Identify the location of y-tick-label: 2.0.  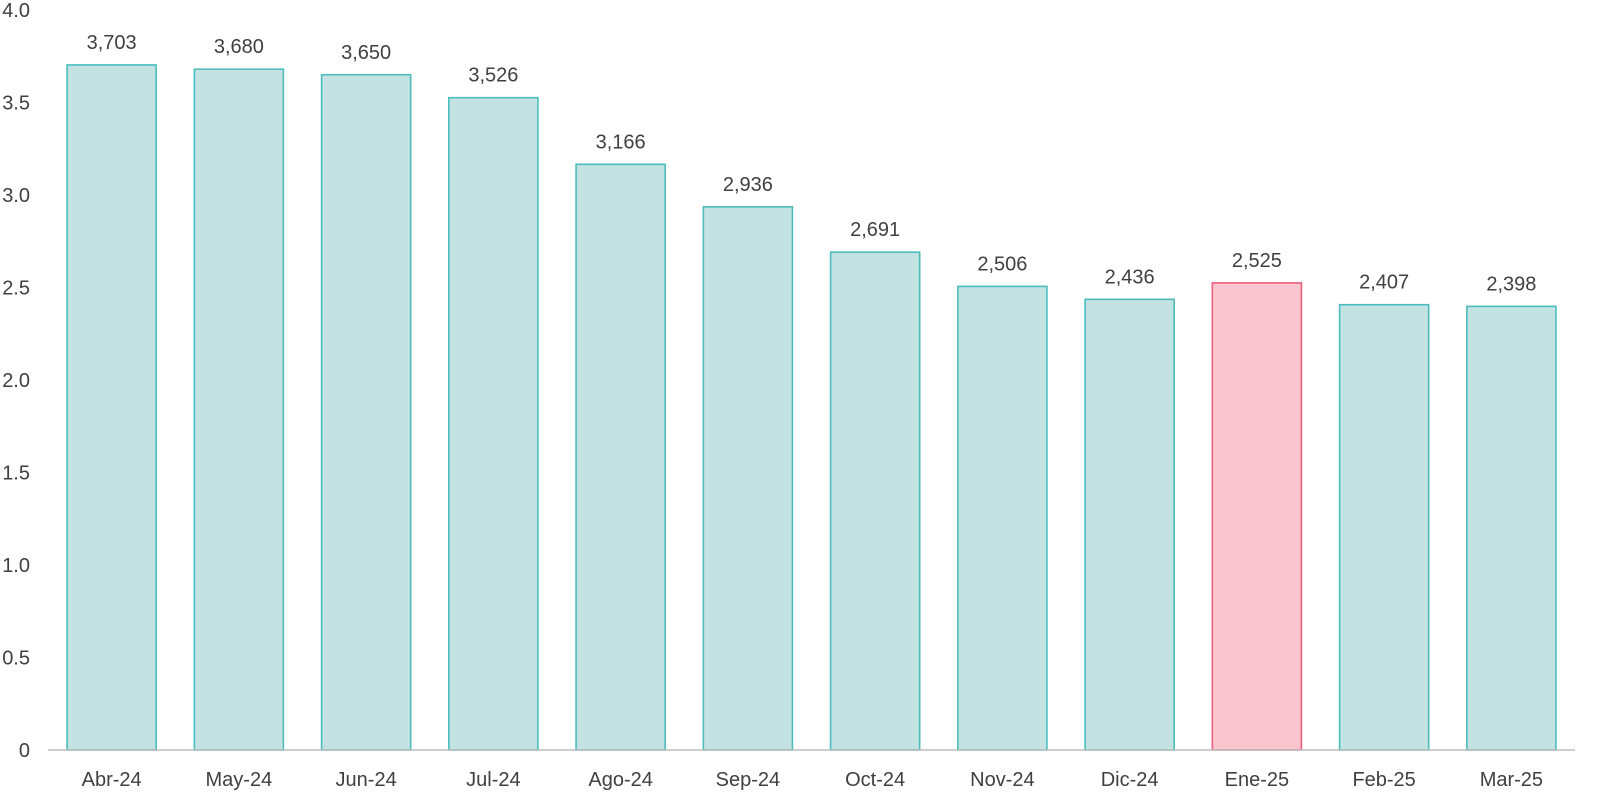
(16, 381).